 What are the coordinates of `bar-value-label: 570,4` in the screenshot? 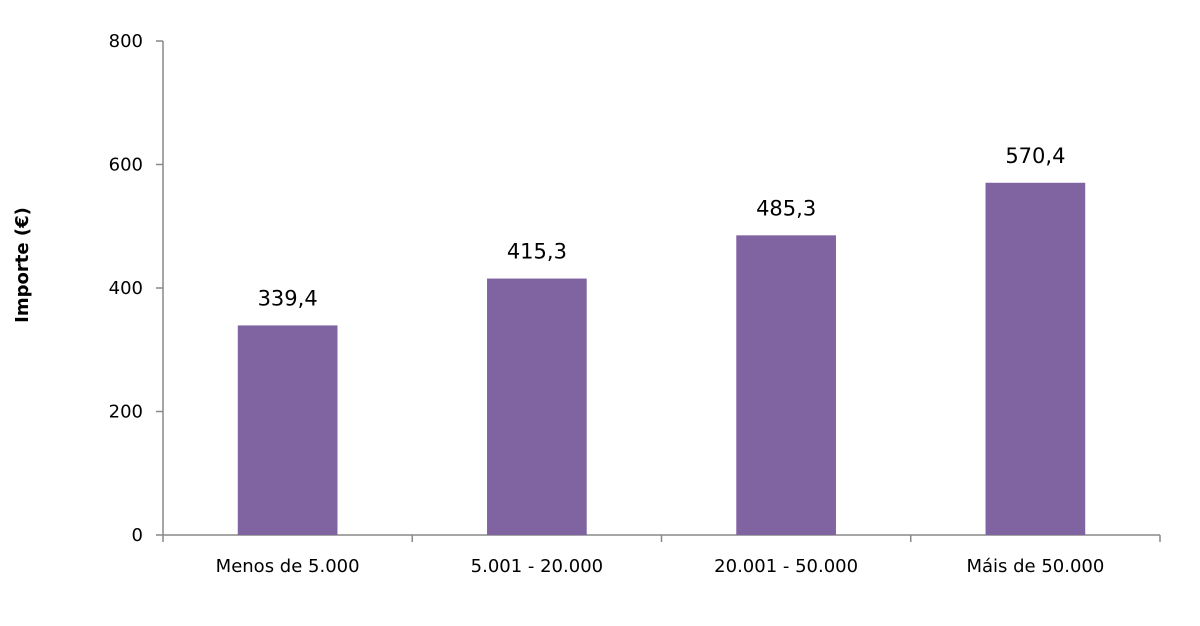 It's located at (1035, 156).